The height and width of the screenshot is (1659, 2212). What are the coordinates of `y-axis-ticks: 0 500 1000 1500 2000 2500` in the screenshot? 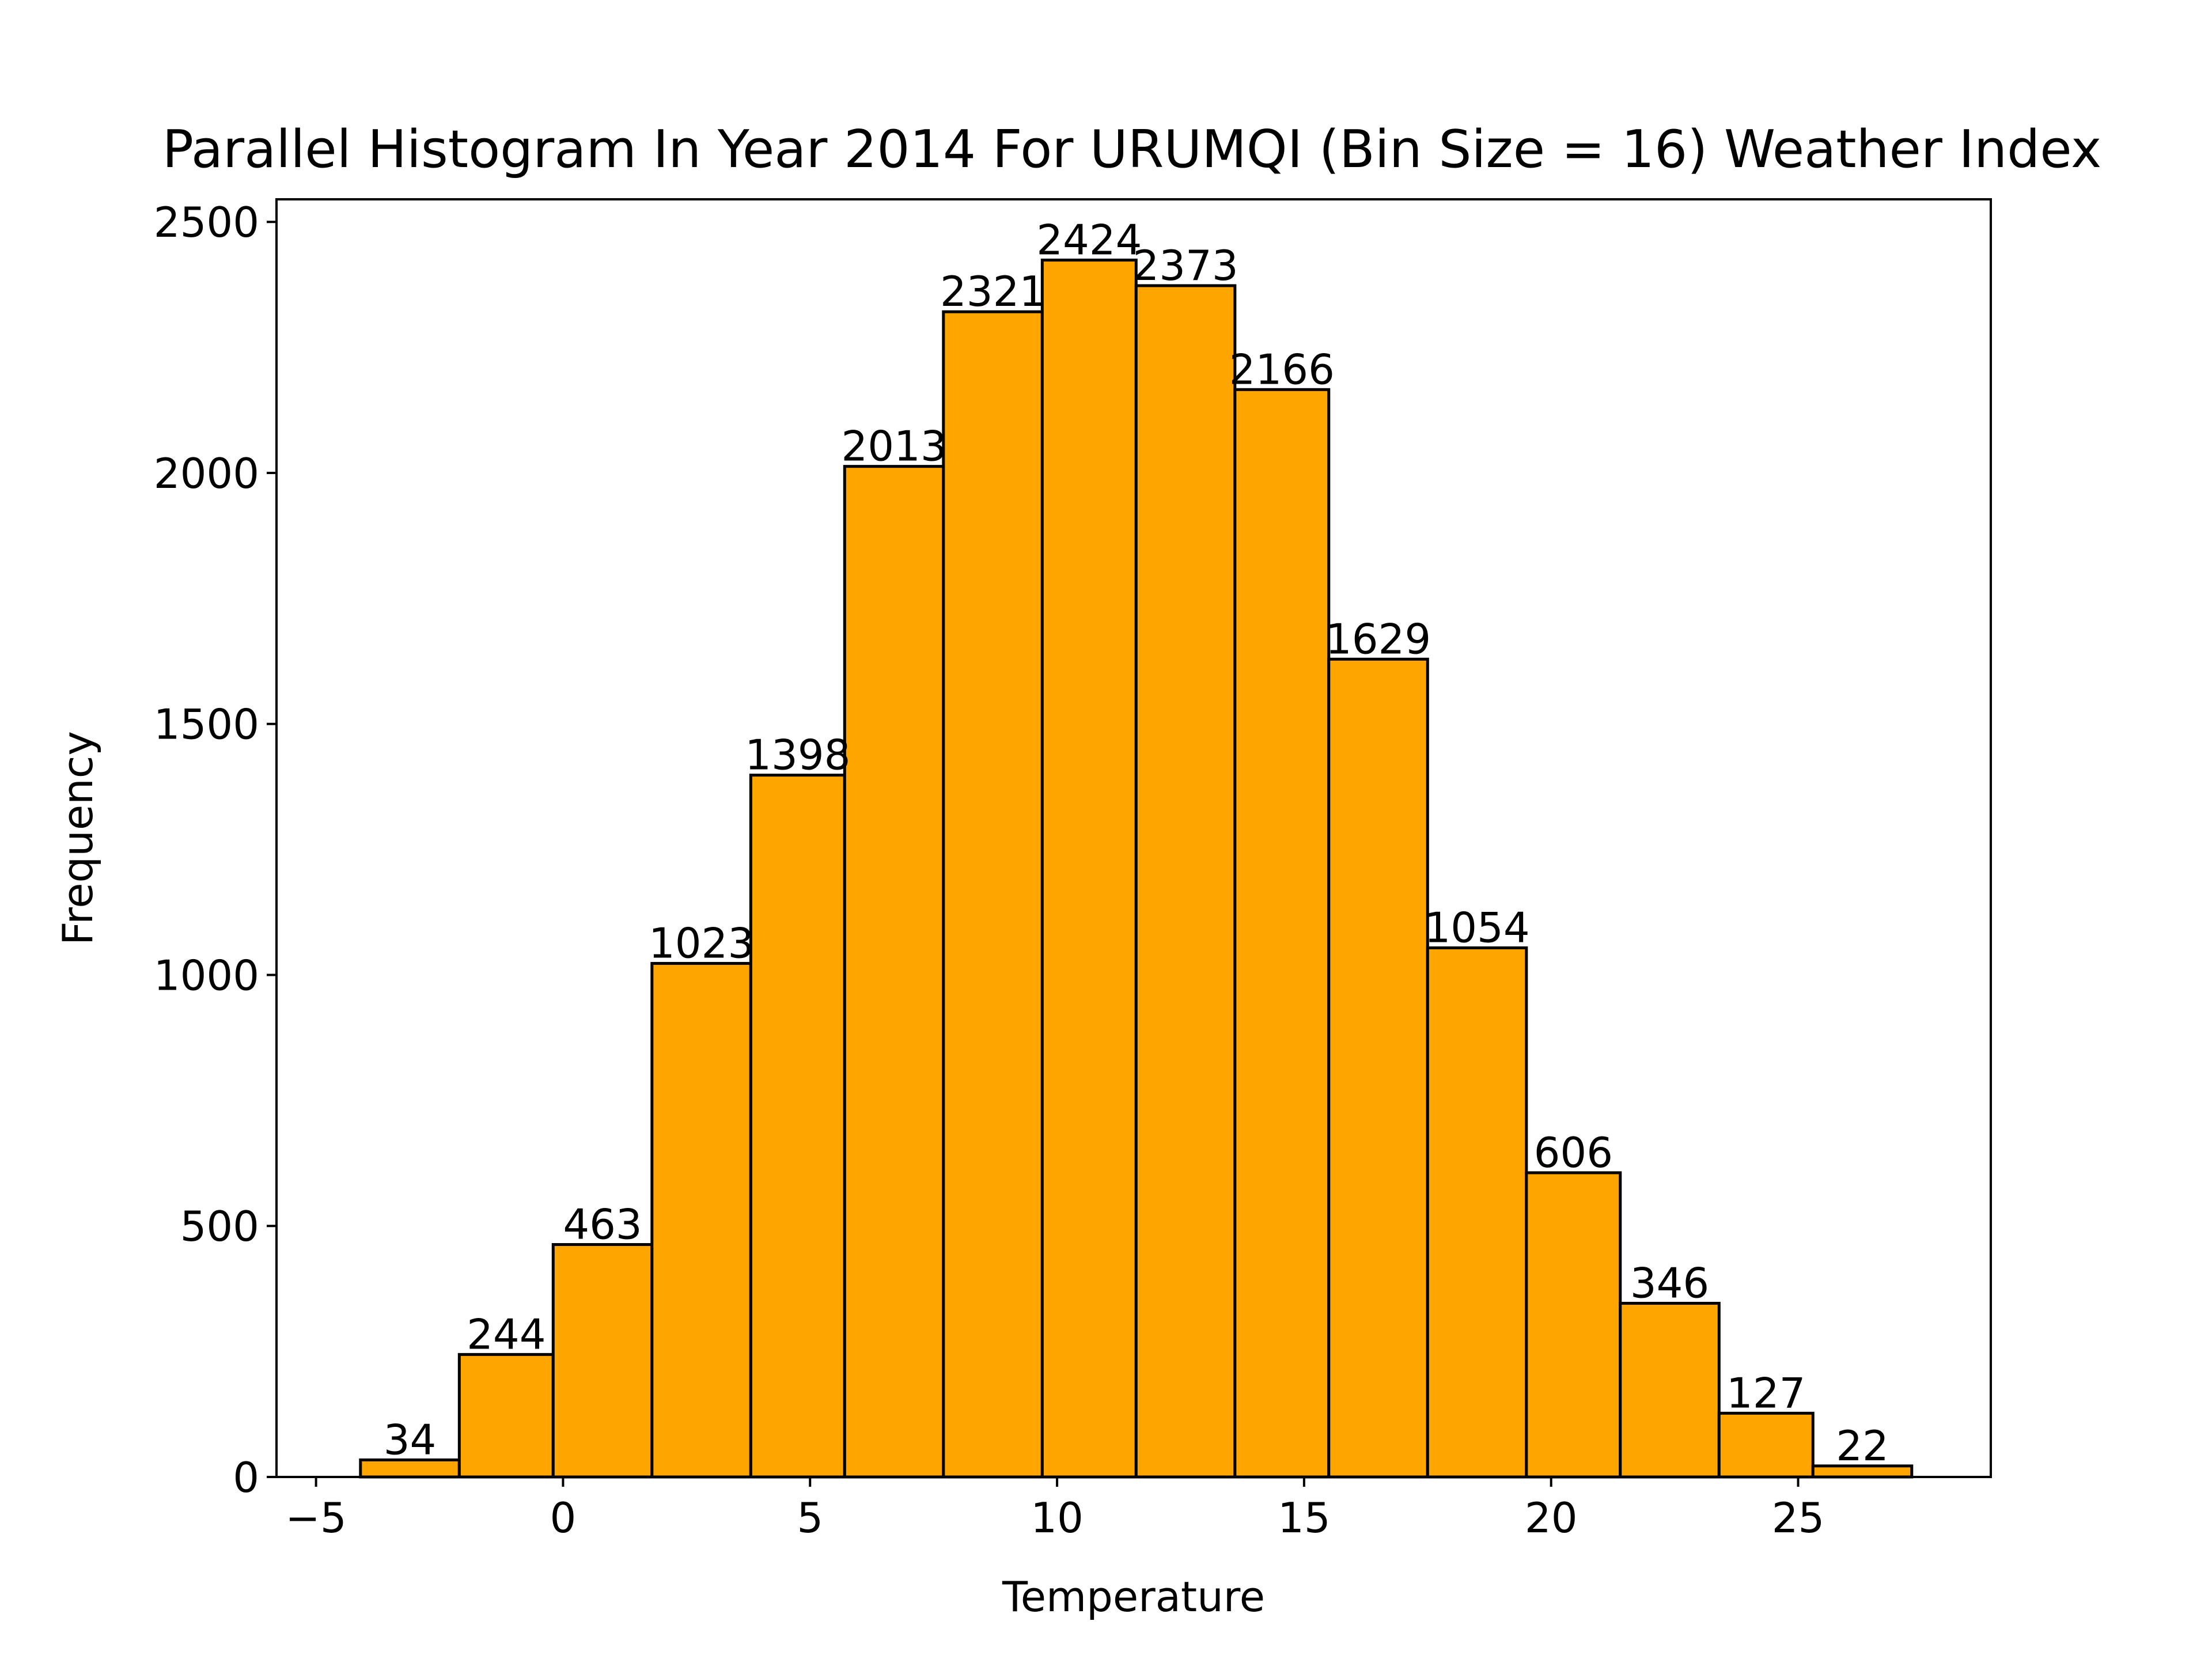 It's located at (215, 850).